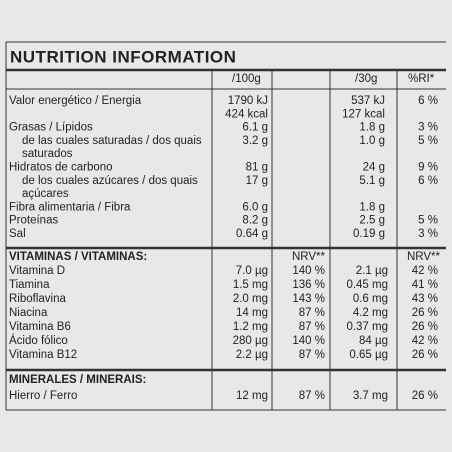  What do you see at coordinates (252, 396) in the screenshot?
I see `value-100g: 12 mg` at bounding box center [252, 396].